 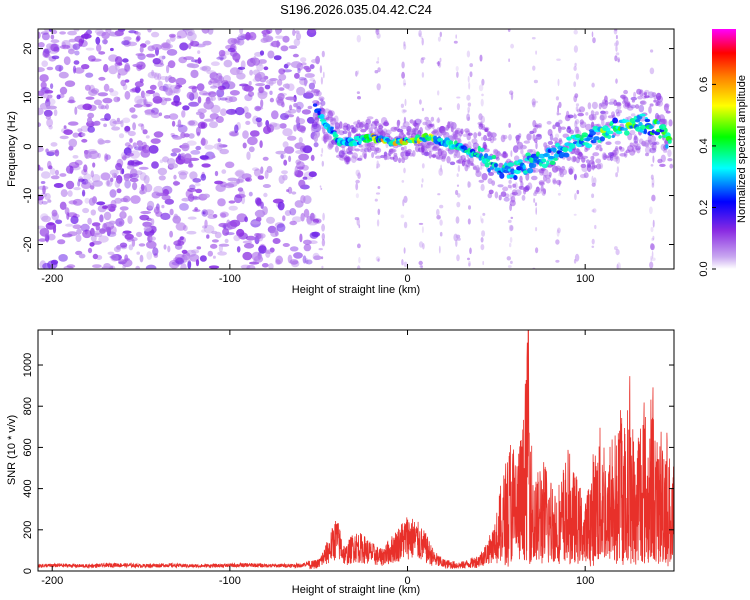 What do you see at coordinates (704, 145) in the screenshot?
I see `colorbar-tick-label-2: 0.4` at bounding box center [704, 145].